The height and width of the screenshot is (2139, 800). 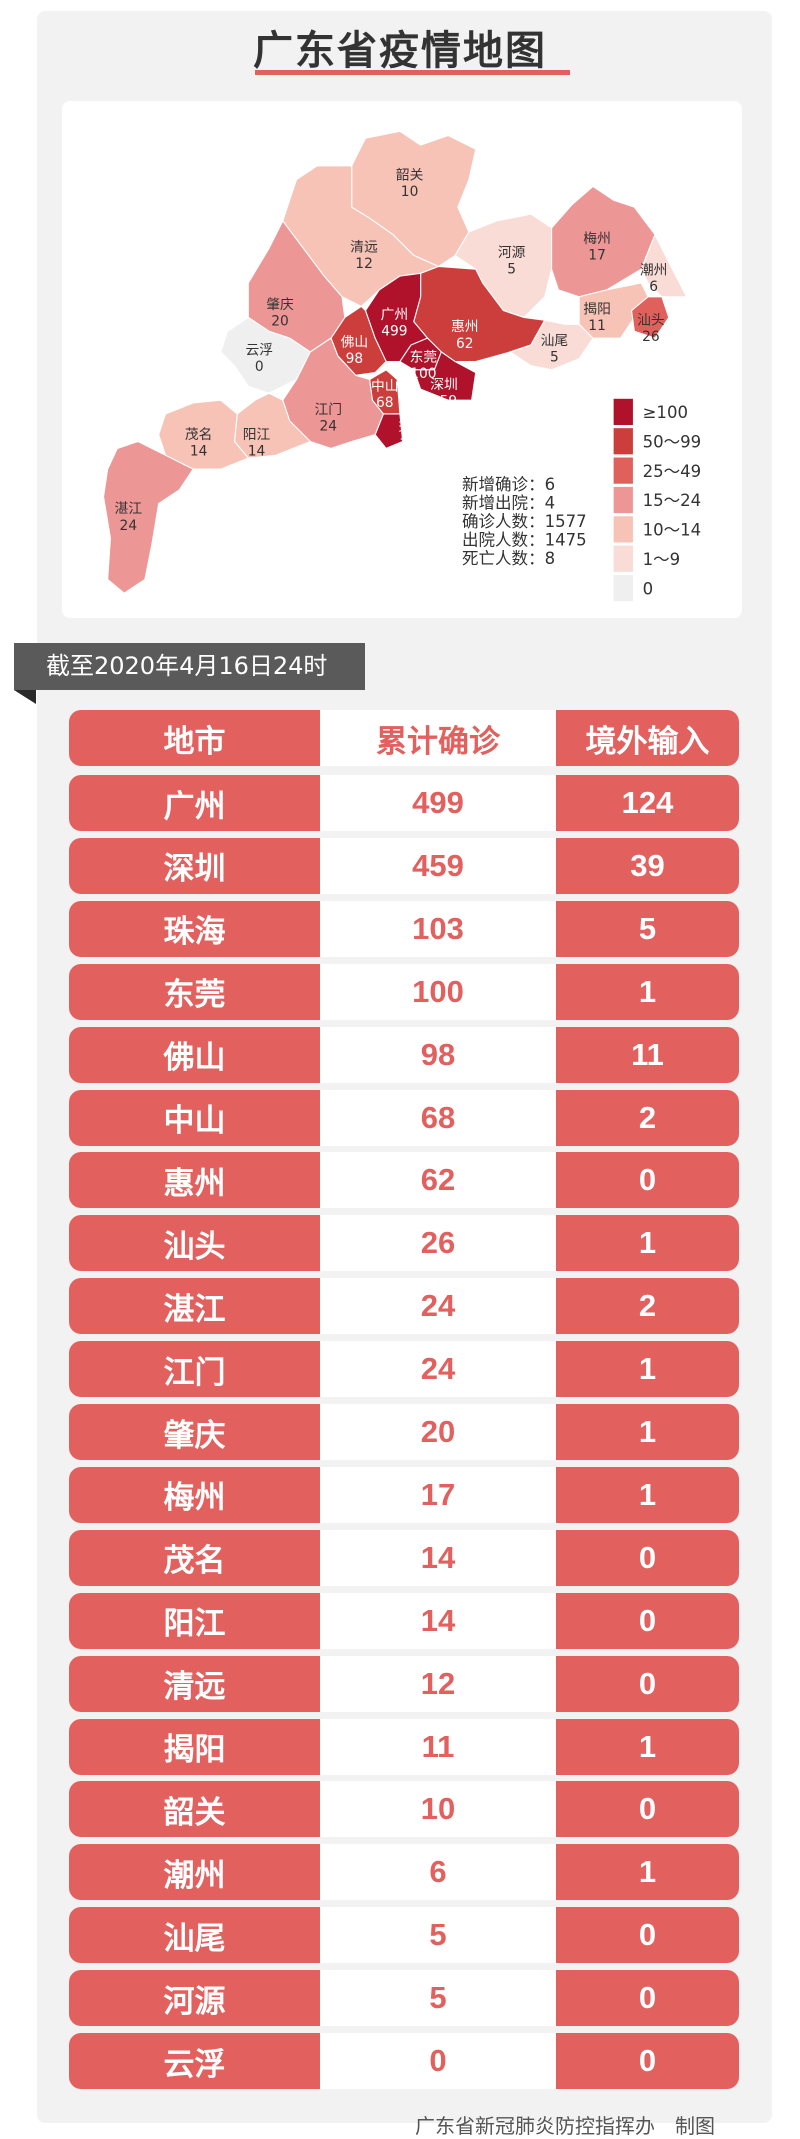 I want to click on region-value-label: 14, so click(x=257, y=451).